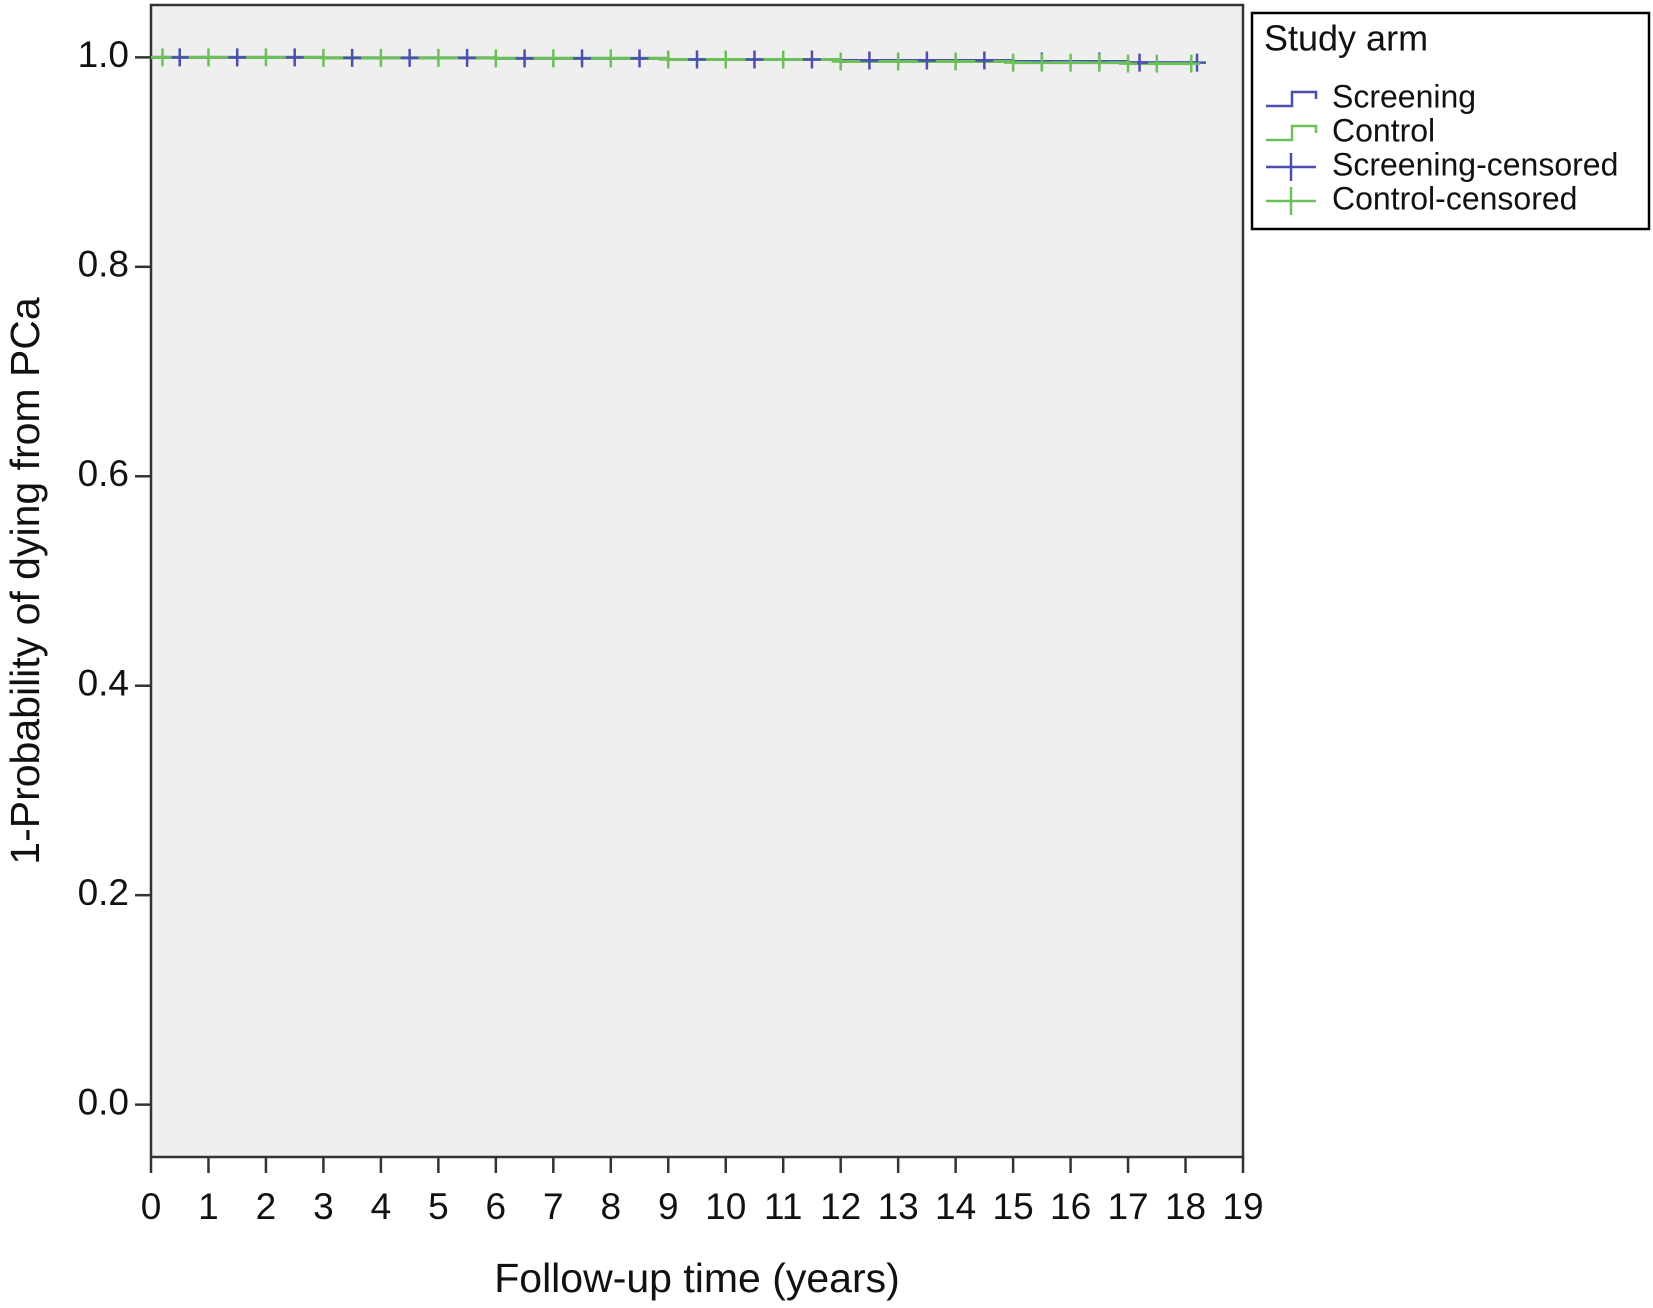 The image size is (1653, 1308). I want to click on legend-label: Screening-censored, so click(1475, 164).